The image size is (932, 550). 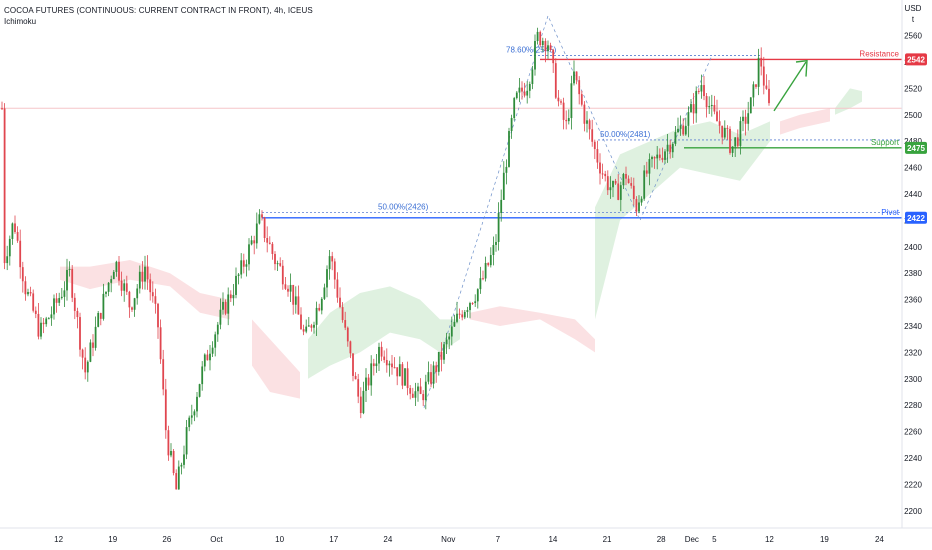 I want to click on cloud-green-segment, so click(x=384, y=332).